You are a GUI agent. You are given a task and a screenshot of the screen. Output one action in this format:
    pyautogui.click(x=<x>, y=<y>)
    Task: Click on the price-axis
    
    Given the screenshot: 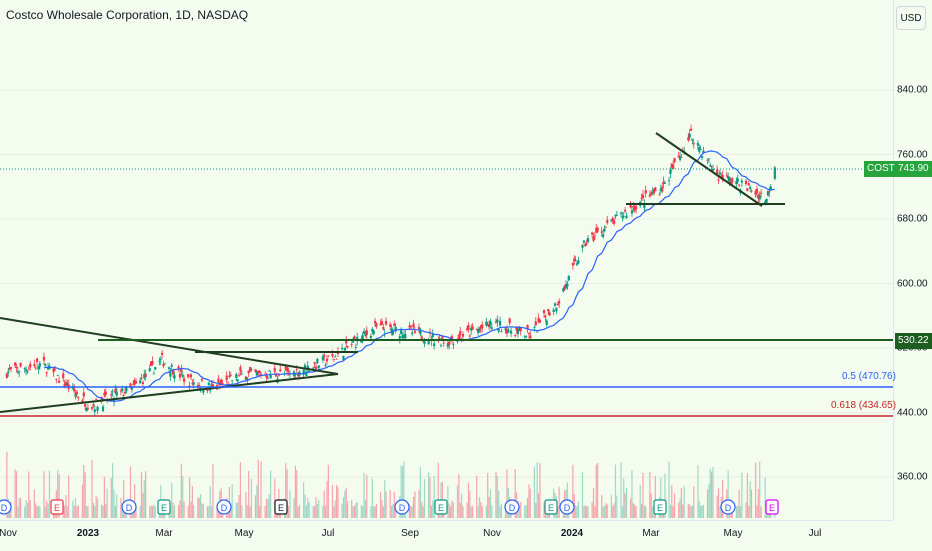 What is the action you would take?
    pyautogui.click(x=912, y=260)
    